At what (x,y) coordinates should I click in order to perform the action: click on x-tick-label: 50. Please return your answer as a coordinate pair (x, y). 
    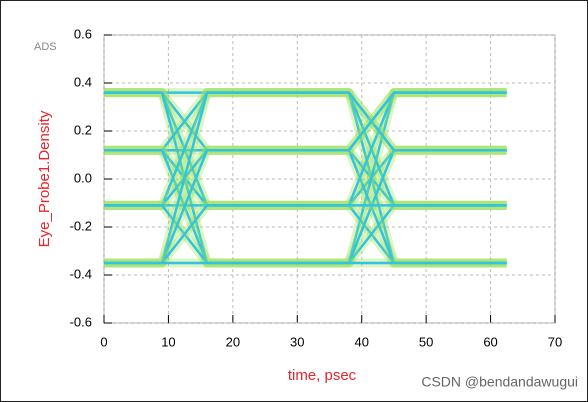
    Looking at the image, I should click on (426, 341).